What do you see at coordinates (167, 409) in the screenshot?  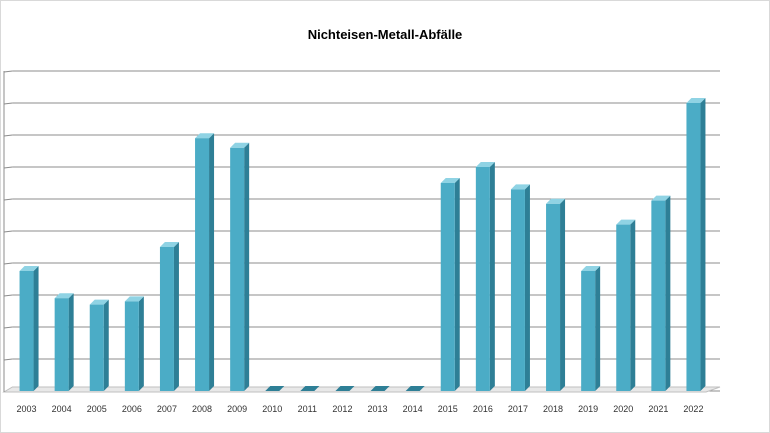 I see `x-tick-label: 2007` at bounding box center [167, 409].